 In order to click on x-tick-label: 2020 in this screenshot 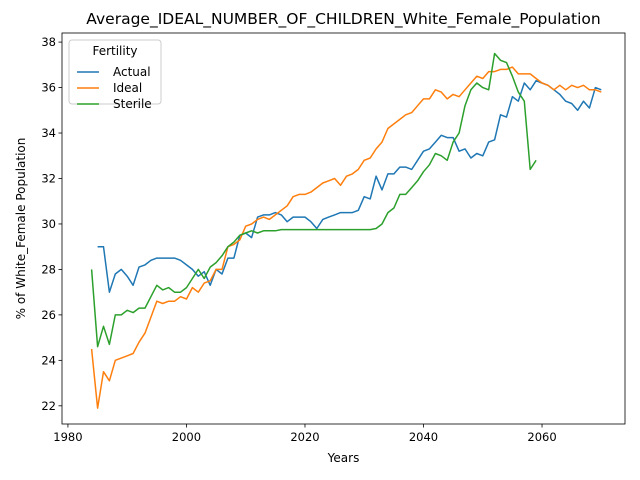, I will do `click(304, 437)`.